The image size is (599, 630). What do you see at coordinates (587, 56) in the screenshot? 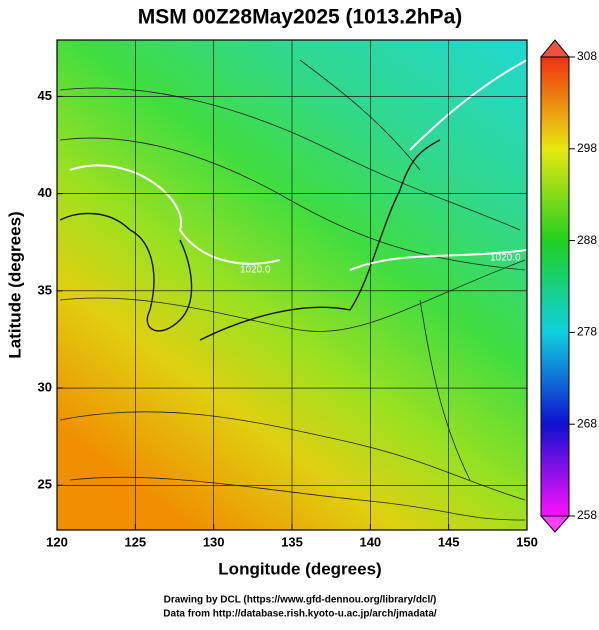
I see `colorbar-tick-label: 308` at bounding box center [587, 56].